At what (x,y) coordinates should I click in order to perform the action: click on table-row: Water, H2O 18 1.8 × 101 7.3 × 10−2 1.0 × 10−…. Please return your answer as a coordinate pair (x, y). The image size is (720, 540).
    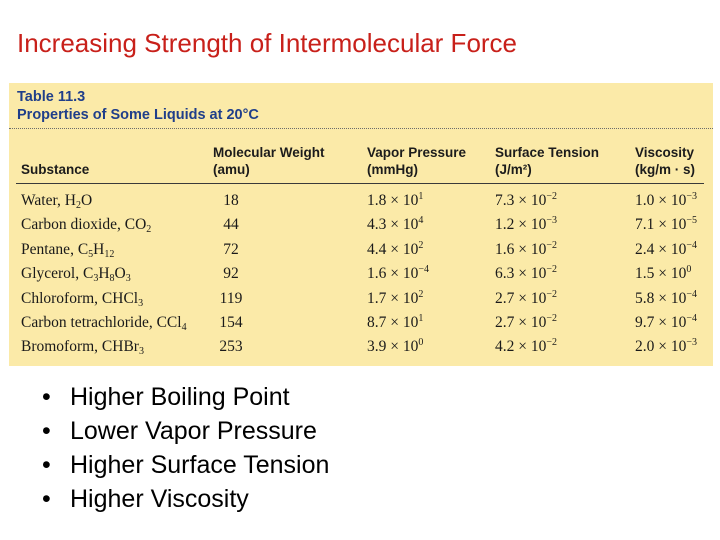
    Looking at the image, I should click on (361, 202).